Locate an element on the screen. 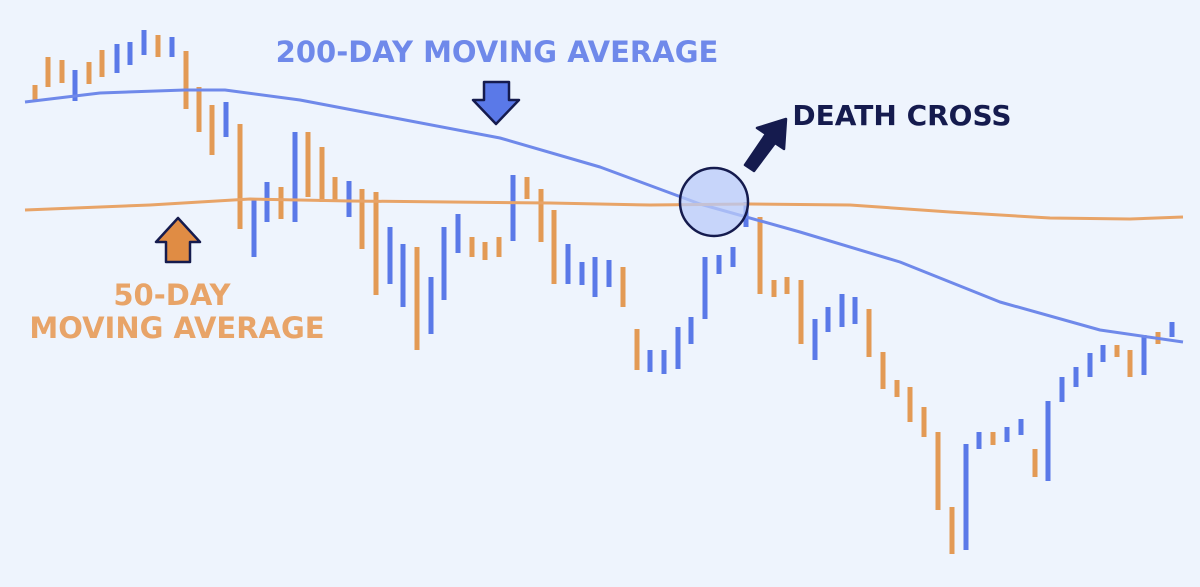  arrow-death-cross-icon is located at coordinates (765, 145).